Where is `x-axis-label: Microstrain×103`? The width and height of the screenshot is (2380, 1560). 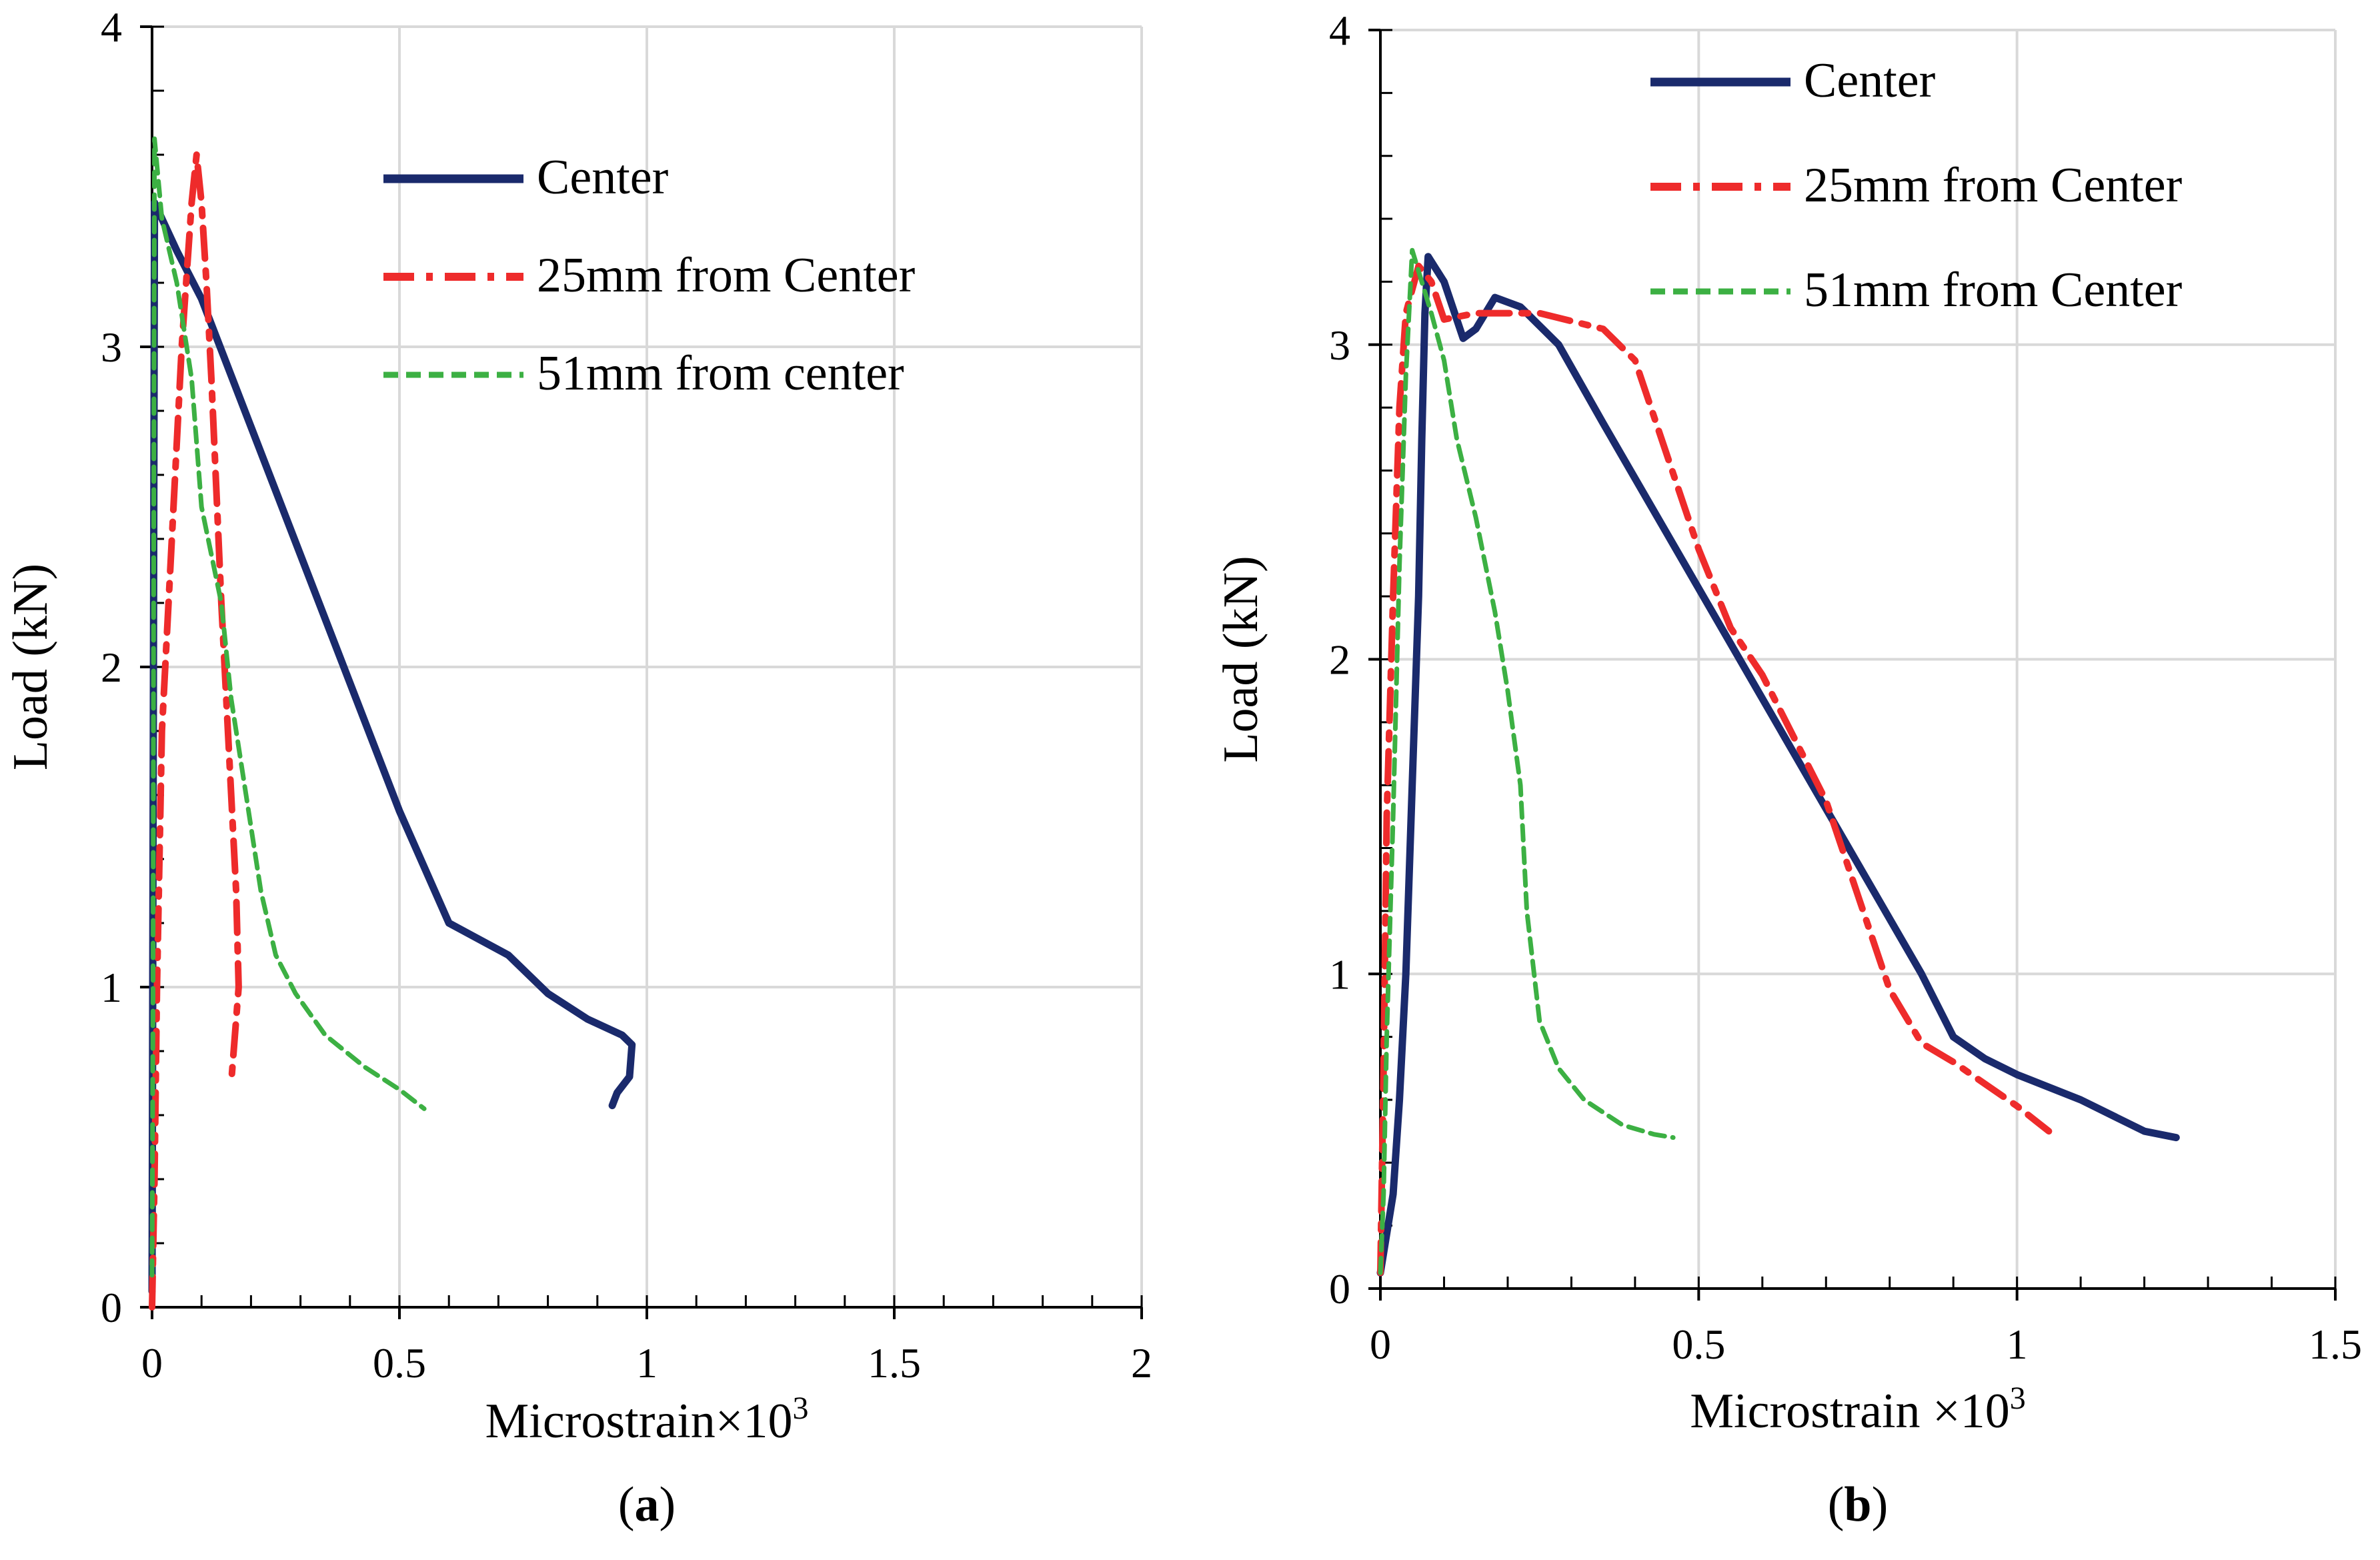 x-axis-label: Microstrain×103 is located at coordinates (647, 1420).